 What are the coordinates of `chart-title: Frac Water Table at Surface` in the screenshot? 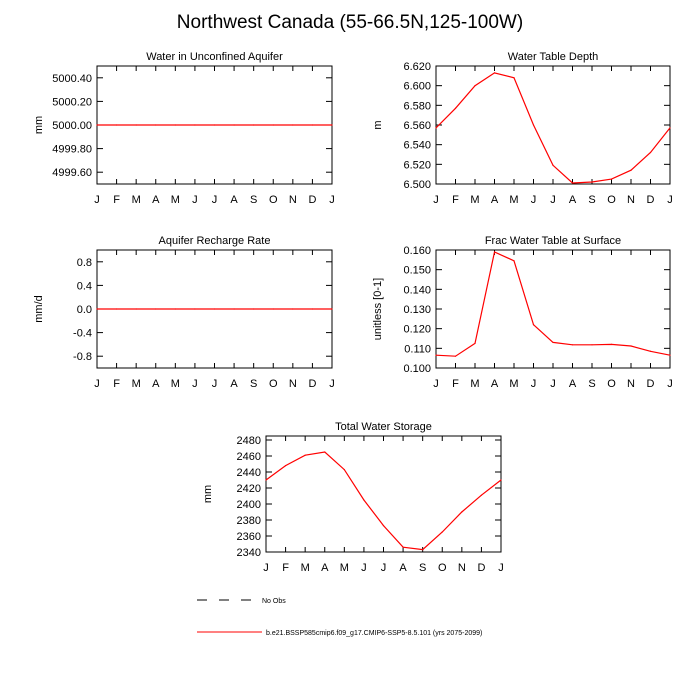 It's located at (553, 241).